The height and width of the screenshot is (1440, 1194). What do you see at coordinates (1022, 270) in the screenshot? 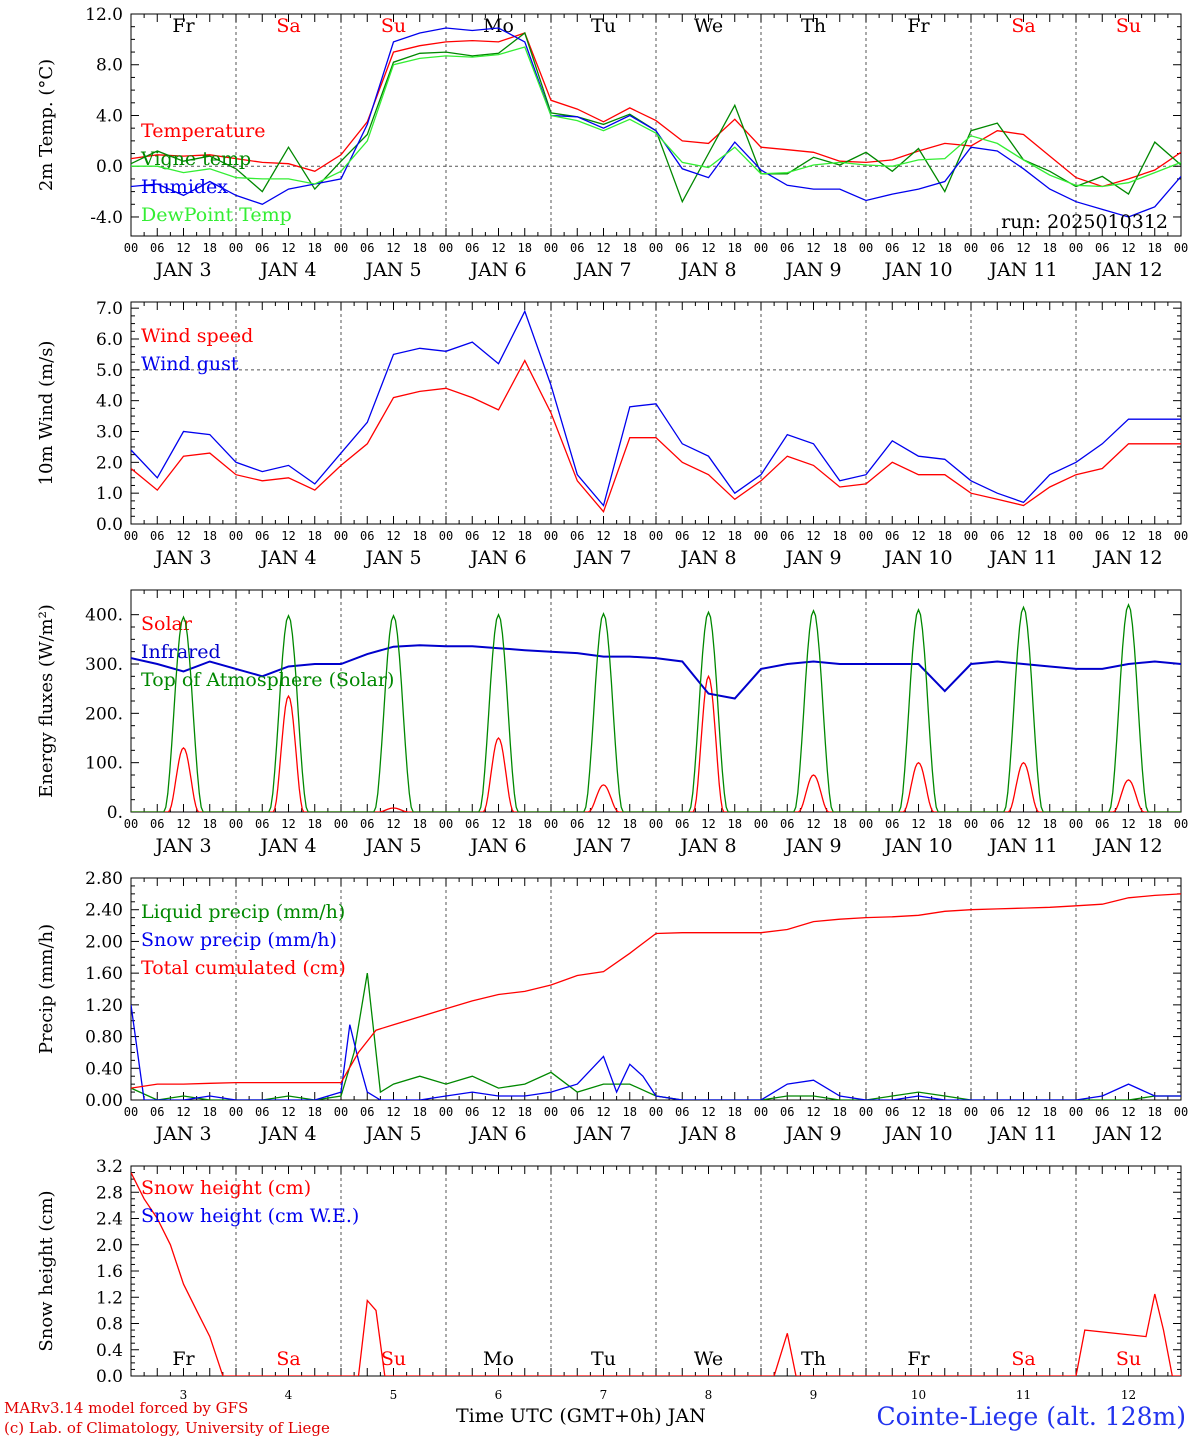
I see `x-date-label: JAN 11` at bounding box center [1022, 270].